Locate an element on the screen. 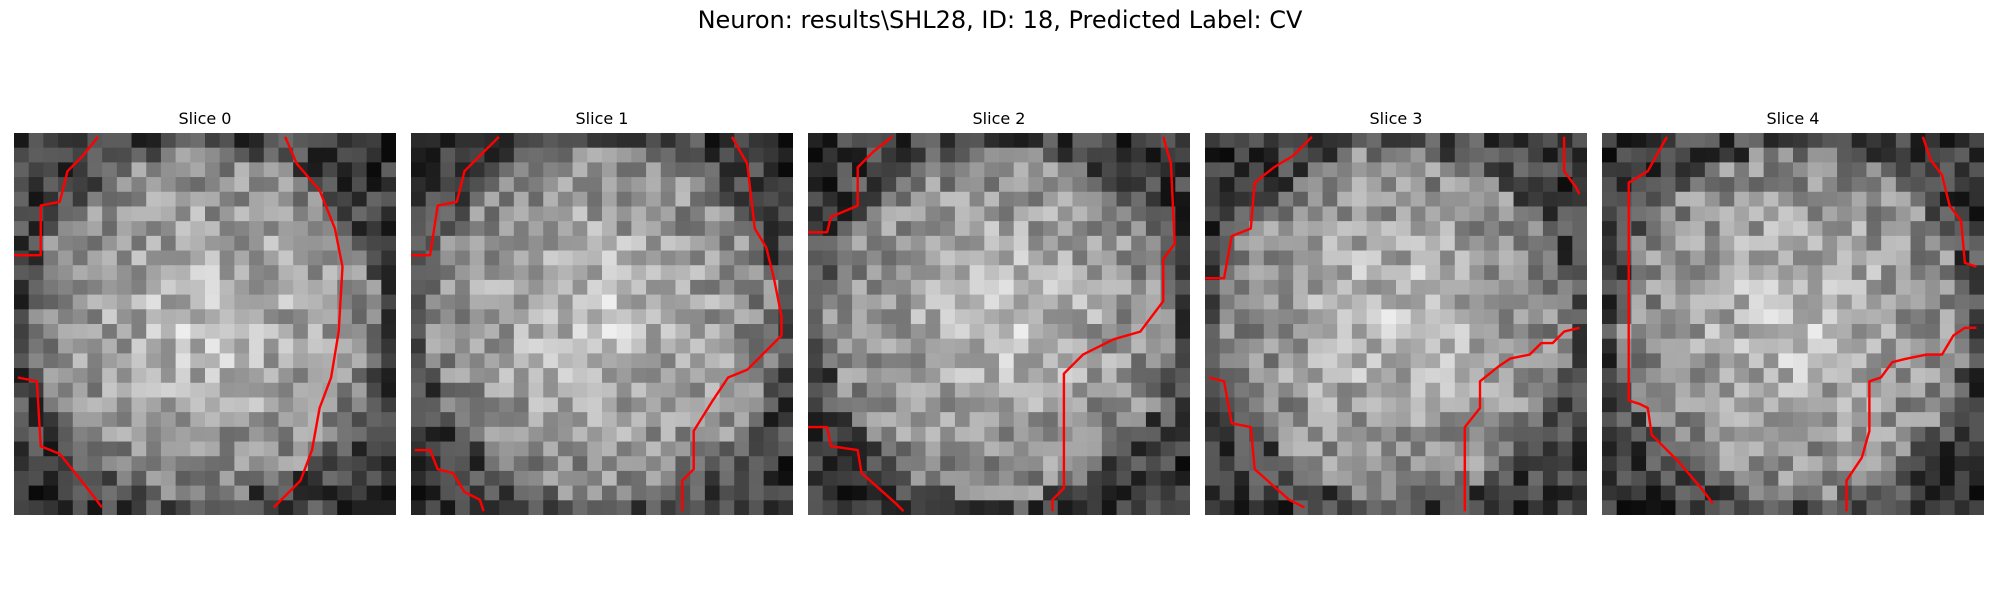  slice-panel-1: Slice 1 is located at coordinates (602, 312).